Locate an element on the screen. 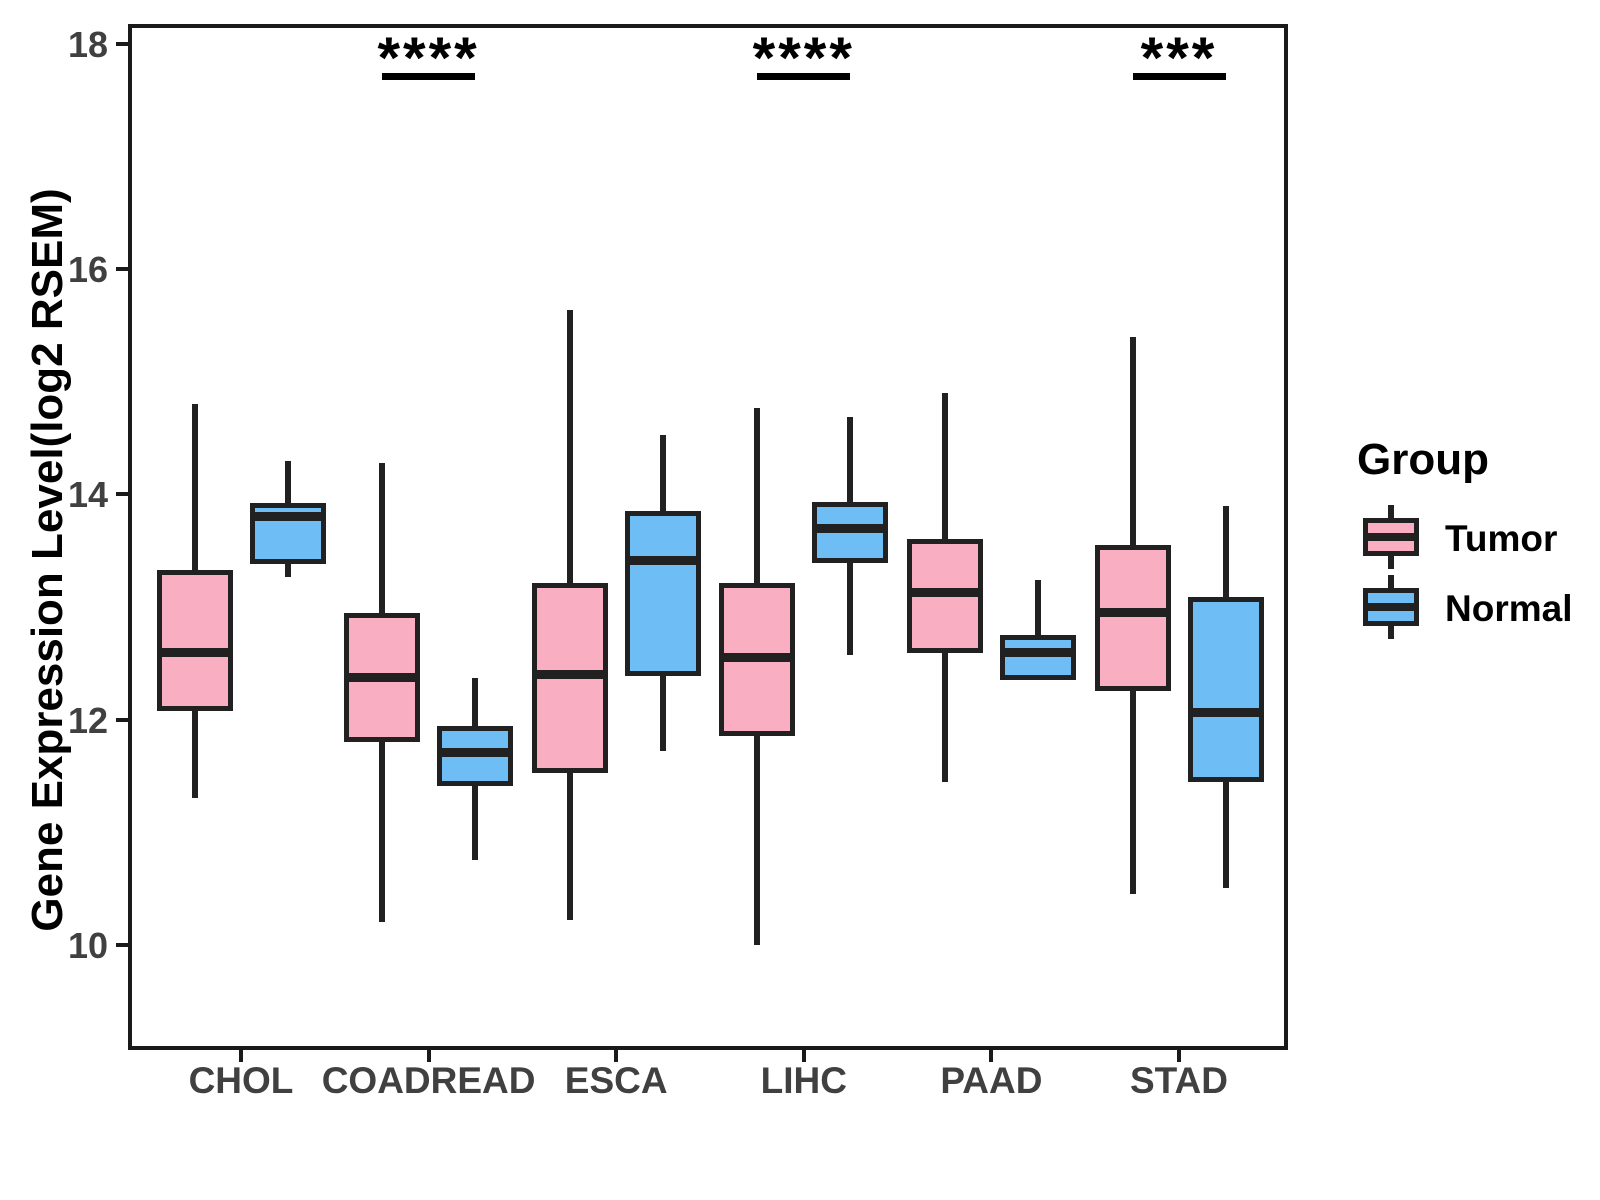  y-tick-label: 10 is located at coordinates (87, 945).